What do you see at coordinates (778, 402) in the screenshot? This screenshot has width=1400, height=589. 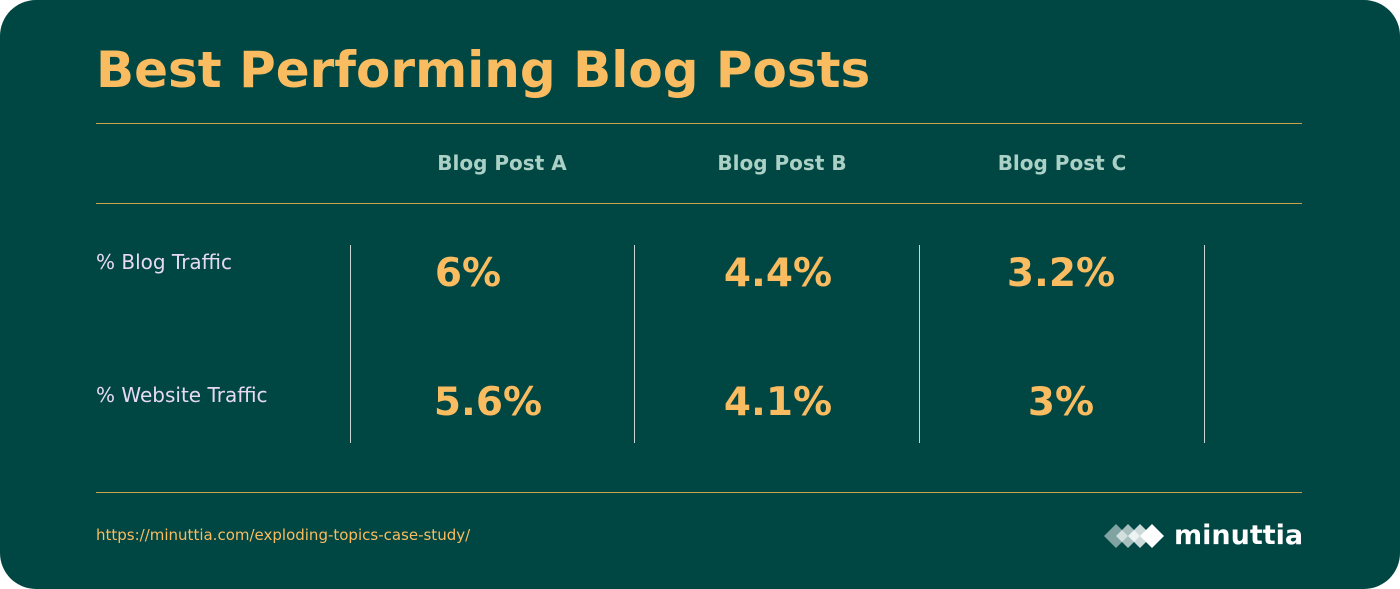 I see `cell-website-traffic-b: 4.1%` at bounding box center [778, 402].